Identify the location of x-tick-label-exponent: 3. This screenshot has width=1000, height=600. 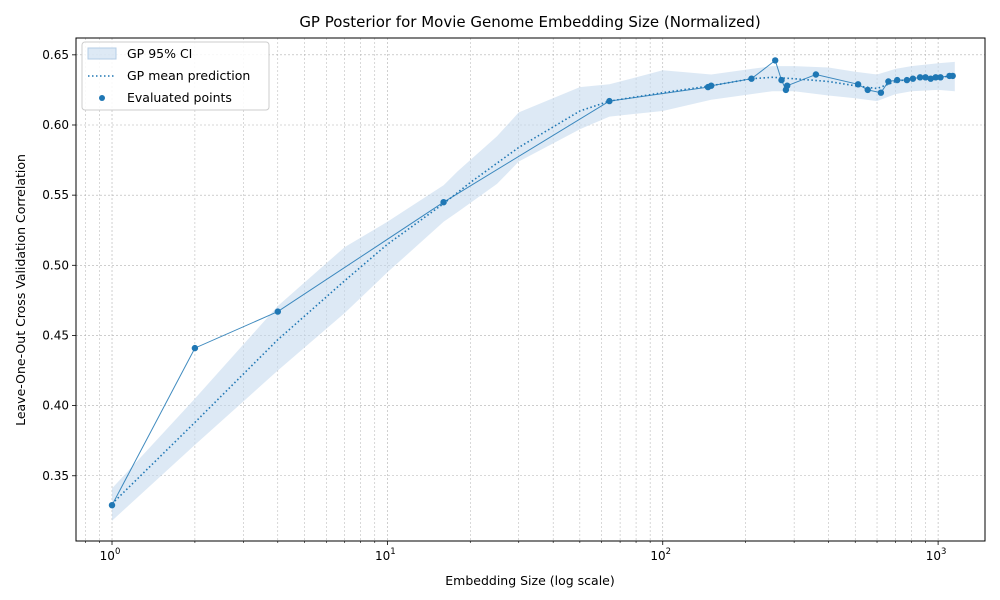
(943, 552).